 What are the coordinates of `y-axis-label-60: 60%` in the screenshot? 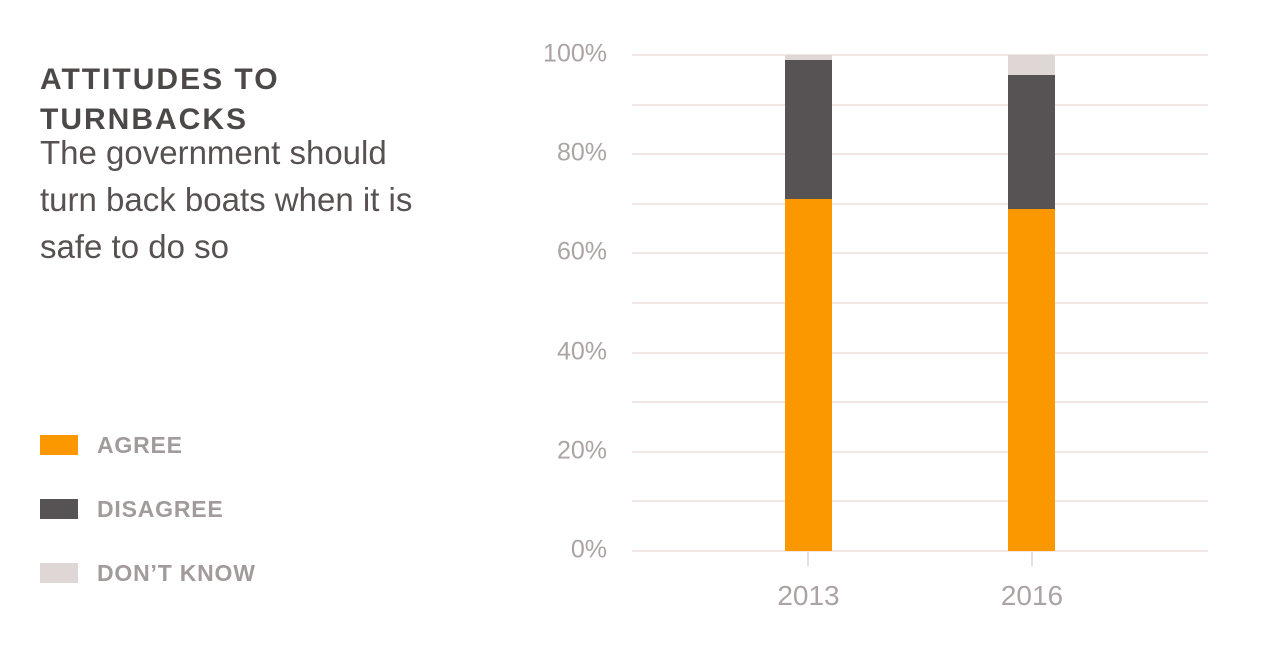 It's located at (581, 251).